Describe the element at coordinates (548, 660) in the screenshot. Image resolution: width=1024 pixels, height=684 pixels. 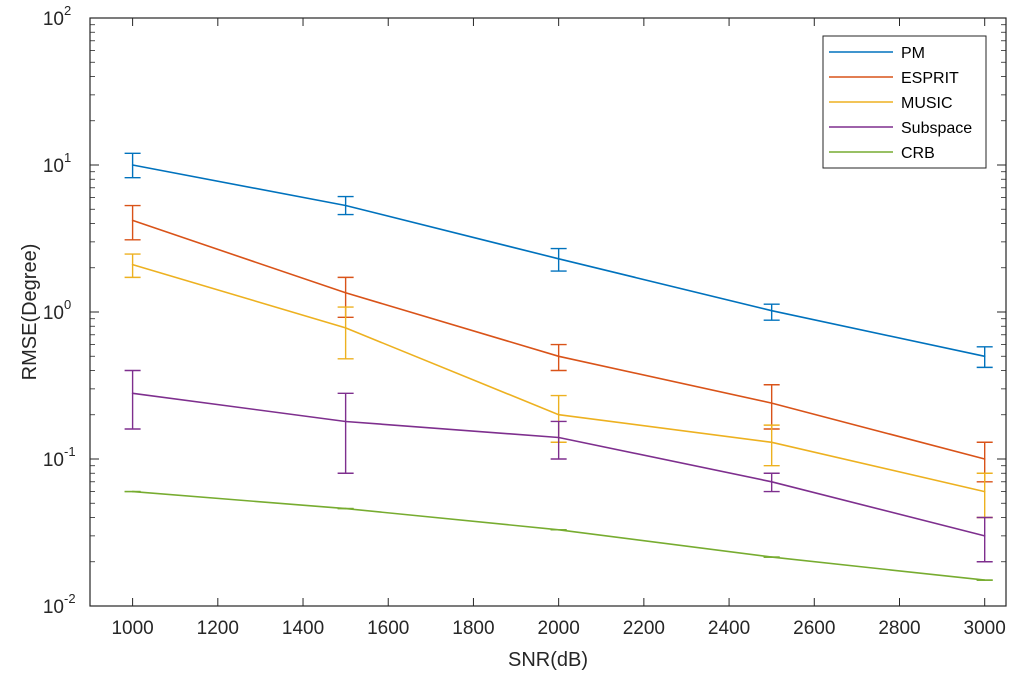
I see `x-axis-label: SNR(dB)` at that location.